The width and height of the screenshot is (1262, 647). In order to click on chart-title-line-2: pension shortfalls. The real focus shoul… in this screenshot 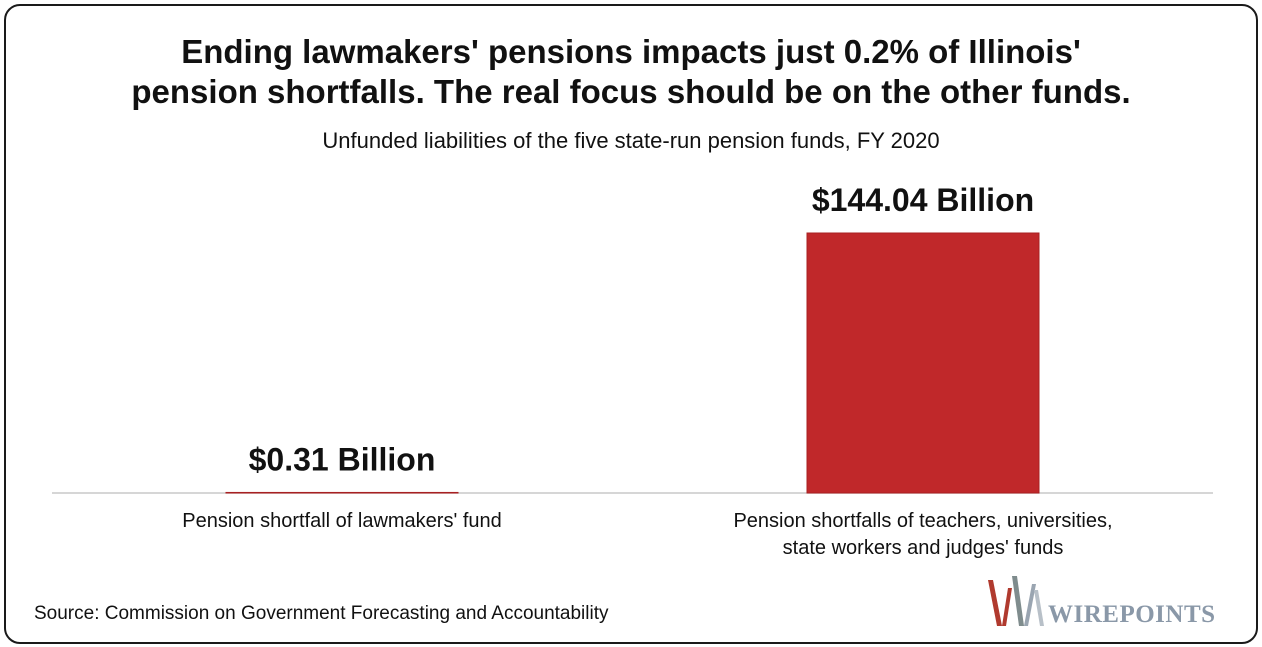, I will do `click(631, 91)`.